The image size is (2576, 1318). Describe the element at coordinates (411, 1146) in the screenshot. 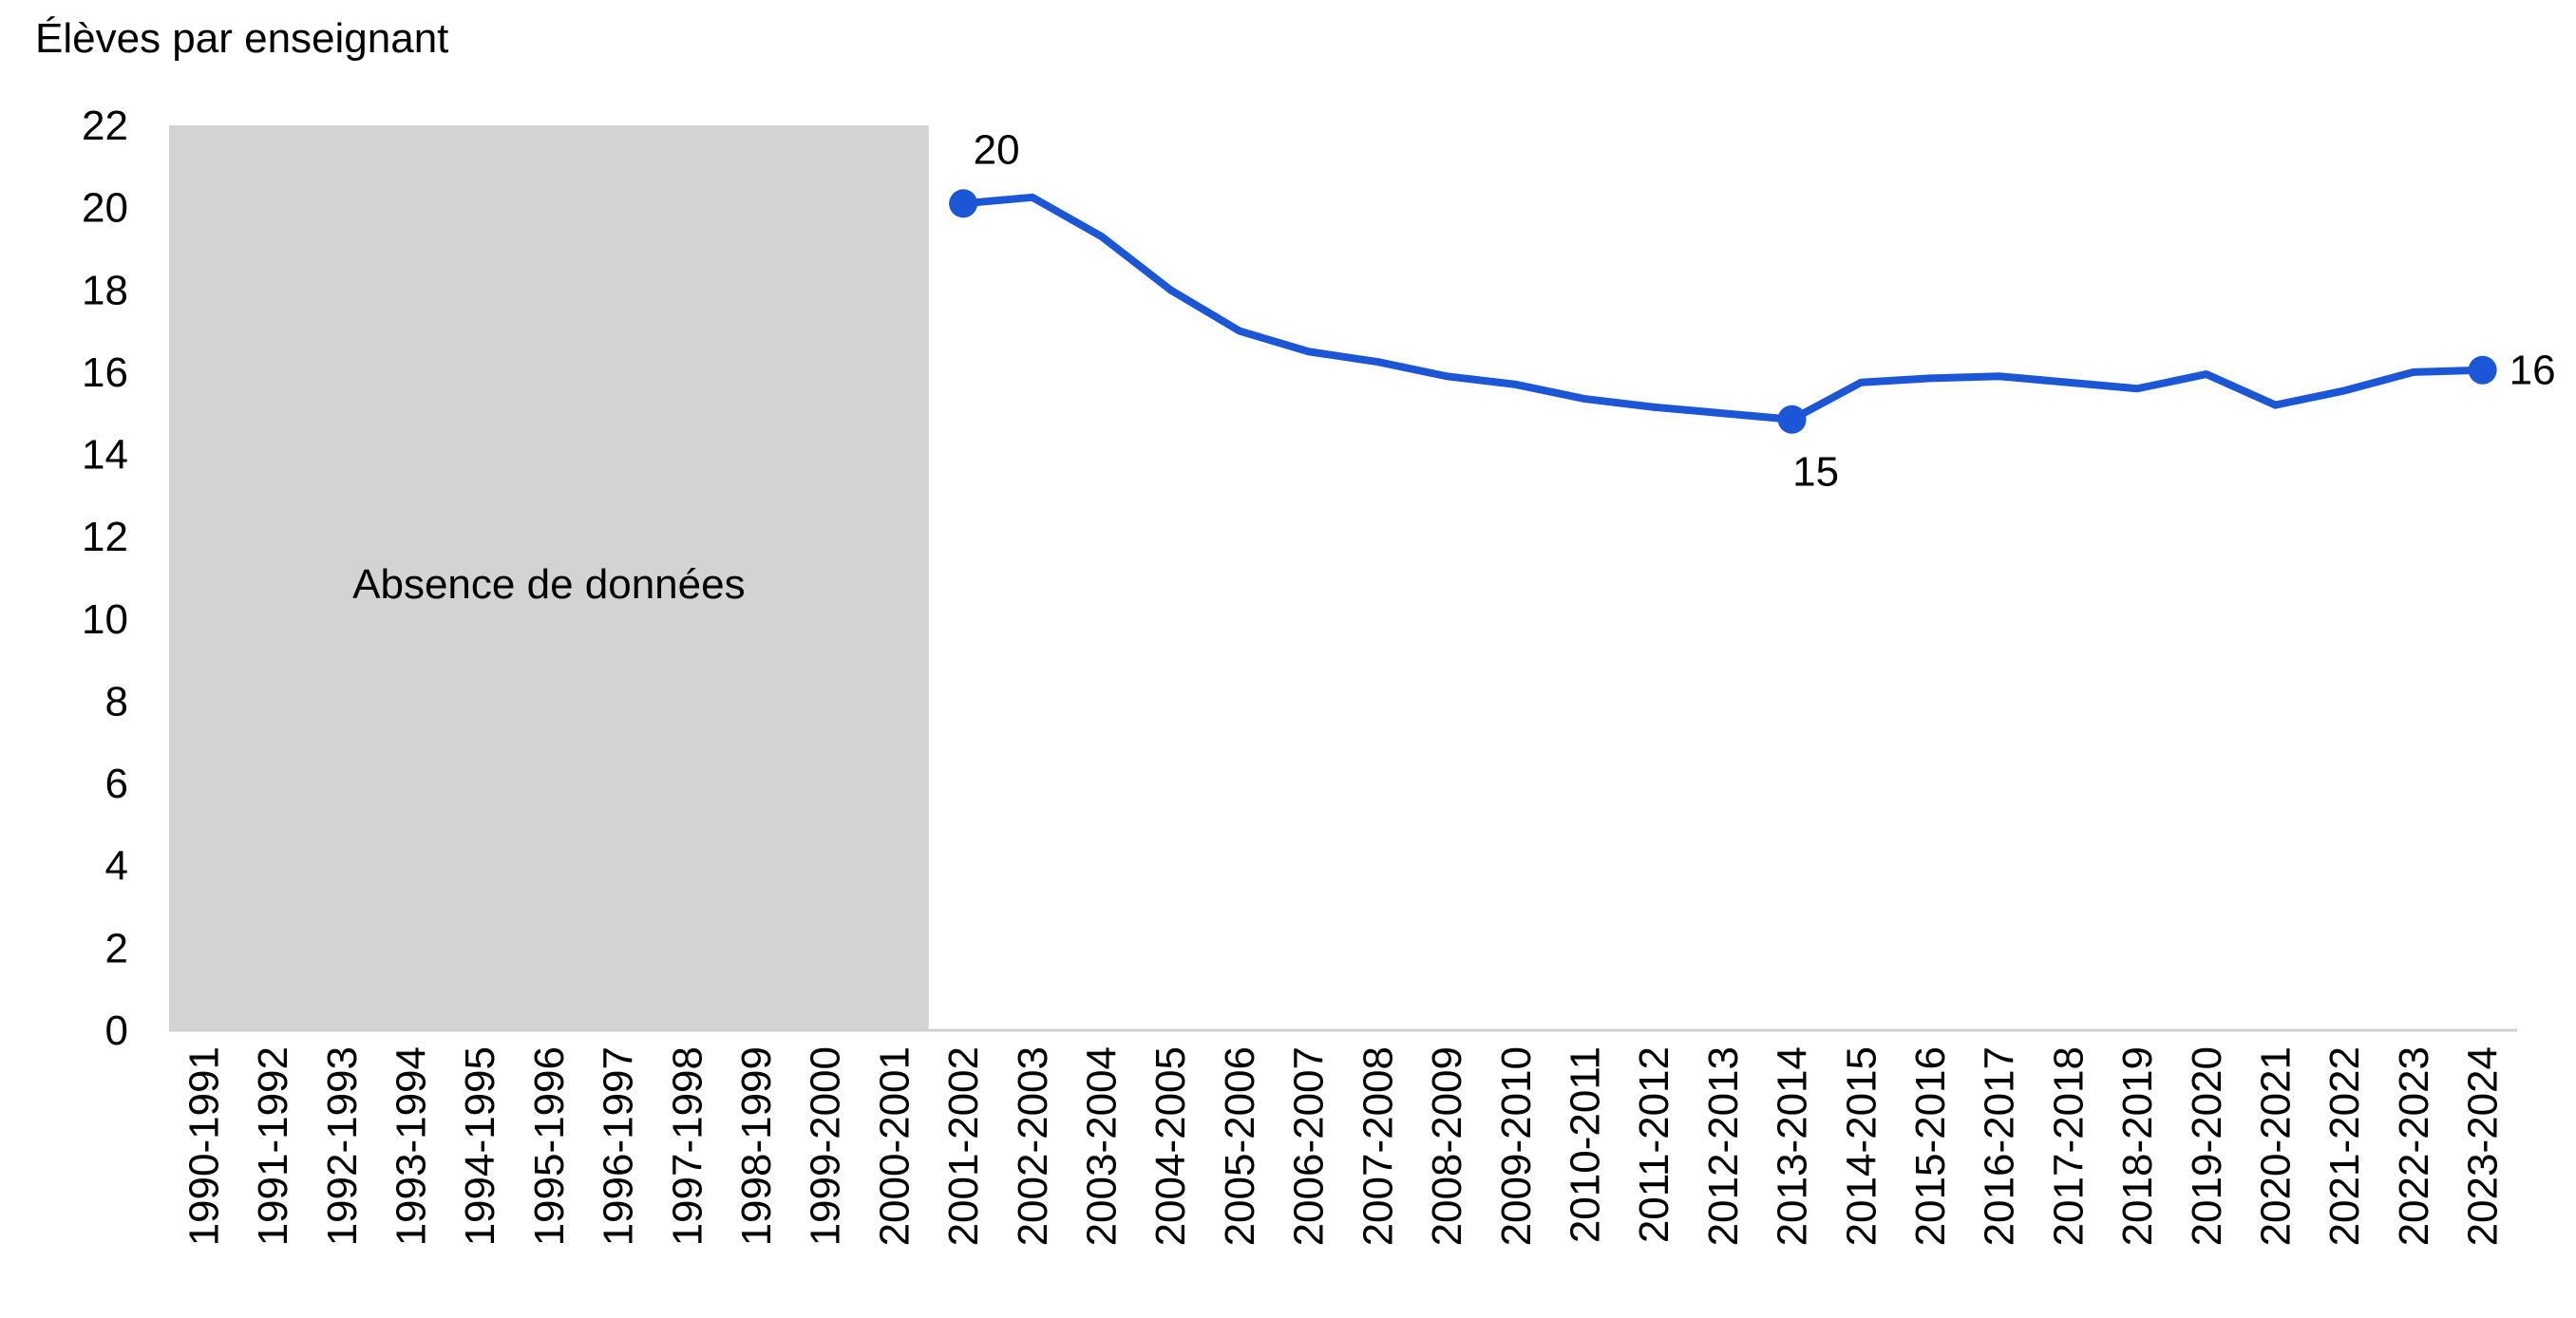

I see `x-tick-label: 1993-1994` at that location.